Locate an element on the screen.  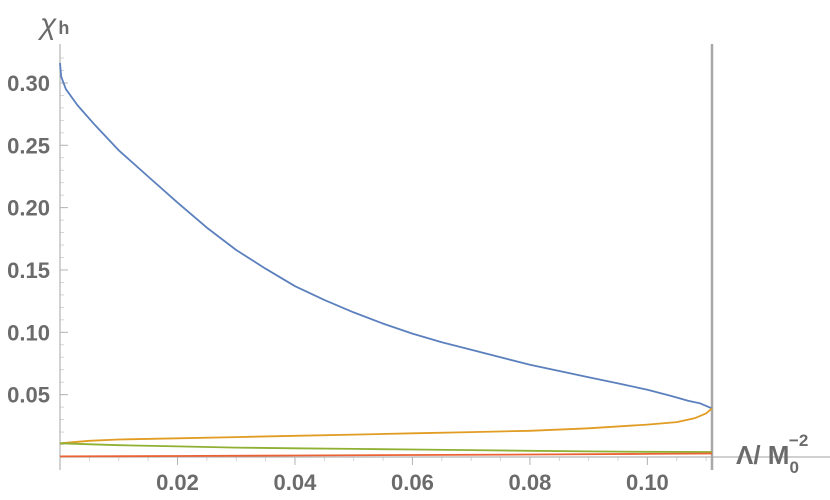
x-axis-label: Λ/ M0−2 is located at coordinates (772, 454).